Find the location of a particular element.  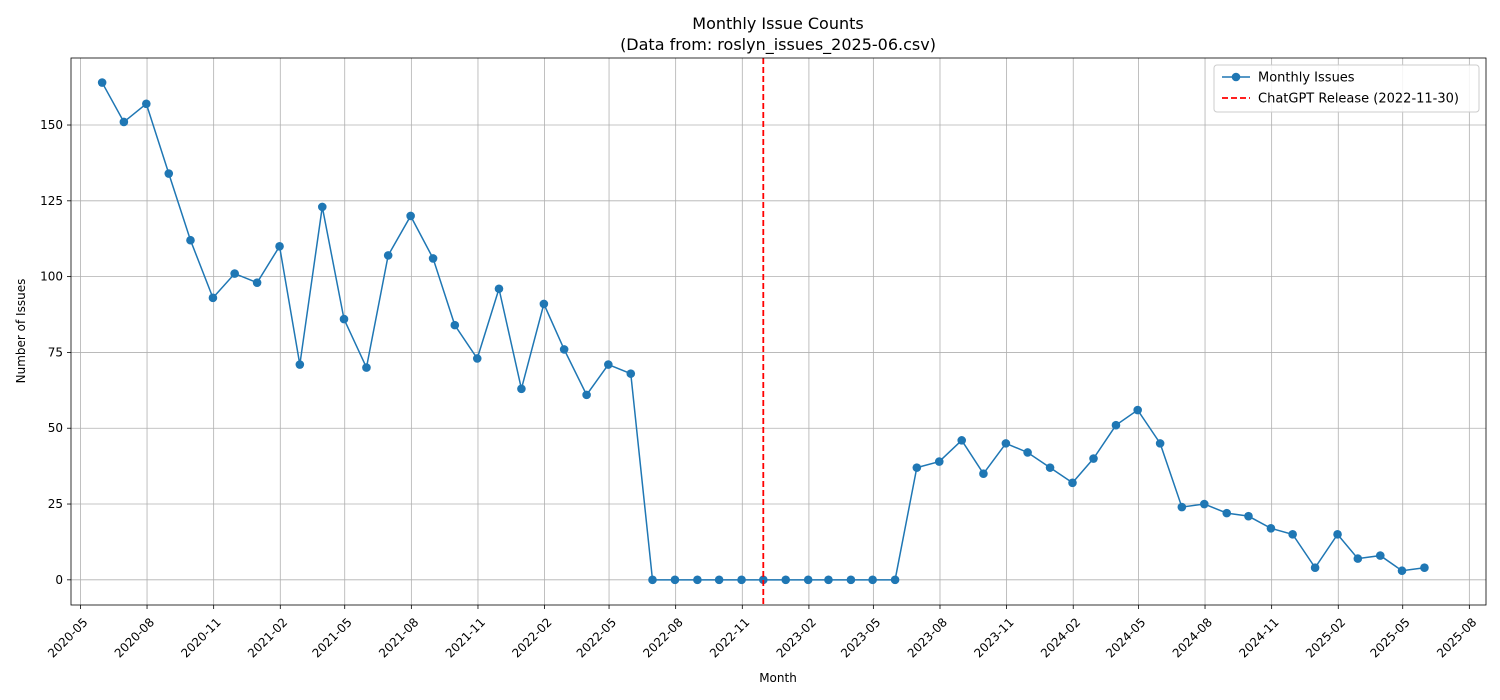

x-tick-label: 2024-02 is located at coordinates (1060, 637).